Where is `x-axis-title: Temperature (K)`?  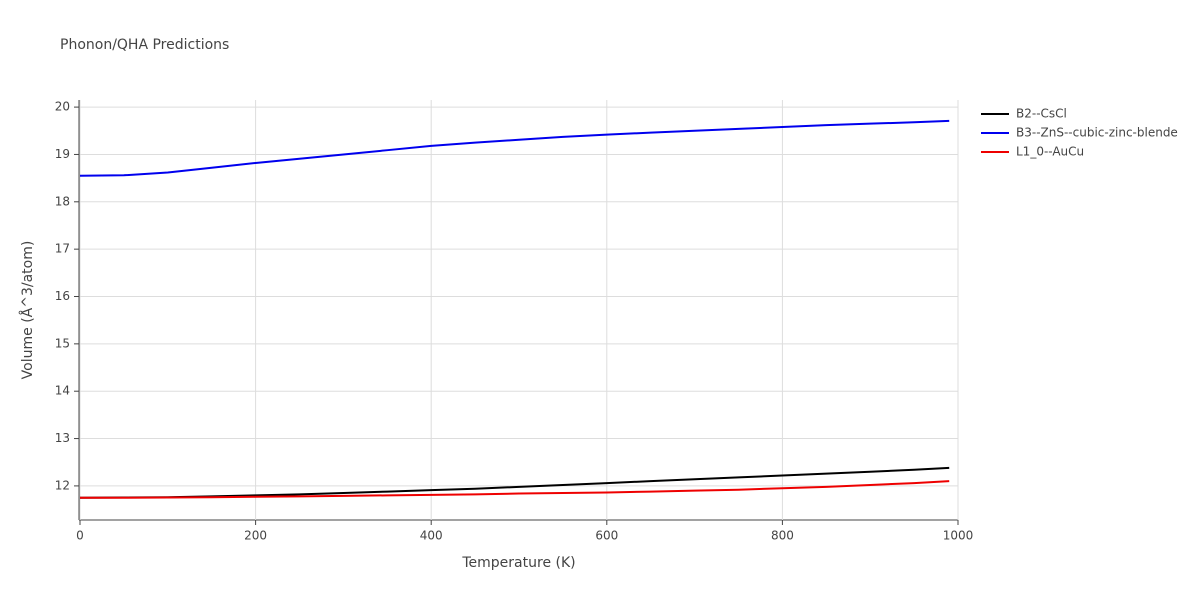
x-axis-title: Temperature (K) is located at coordinates (518, 563).